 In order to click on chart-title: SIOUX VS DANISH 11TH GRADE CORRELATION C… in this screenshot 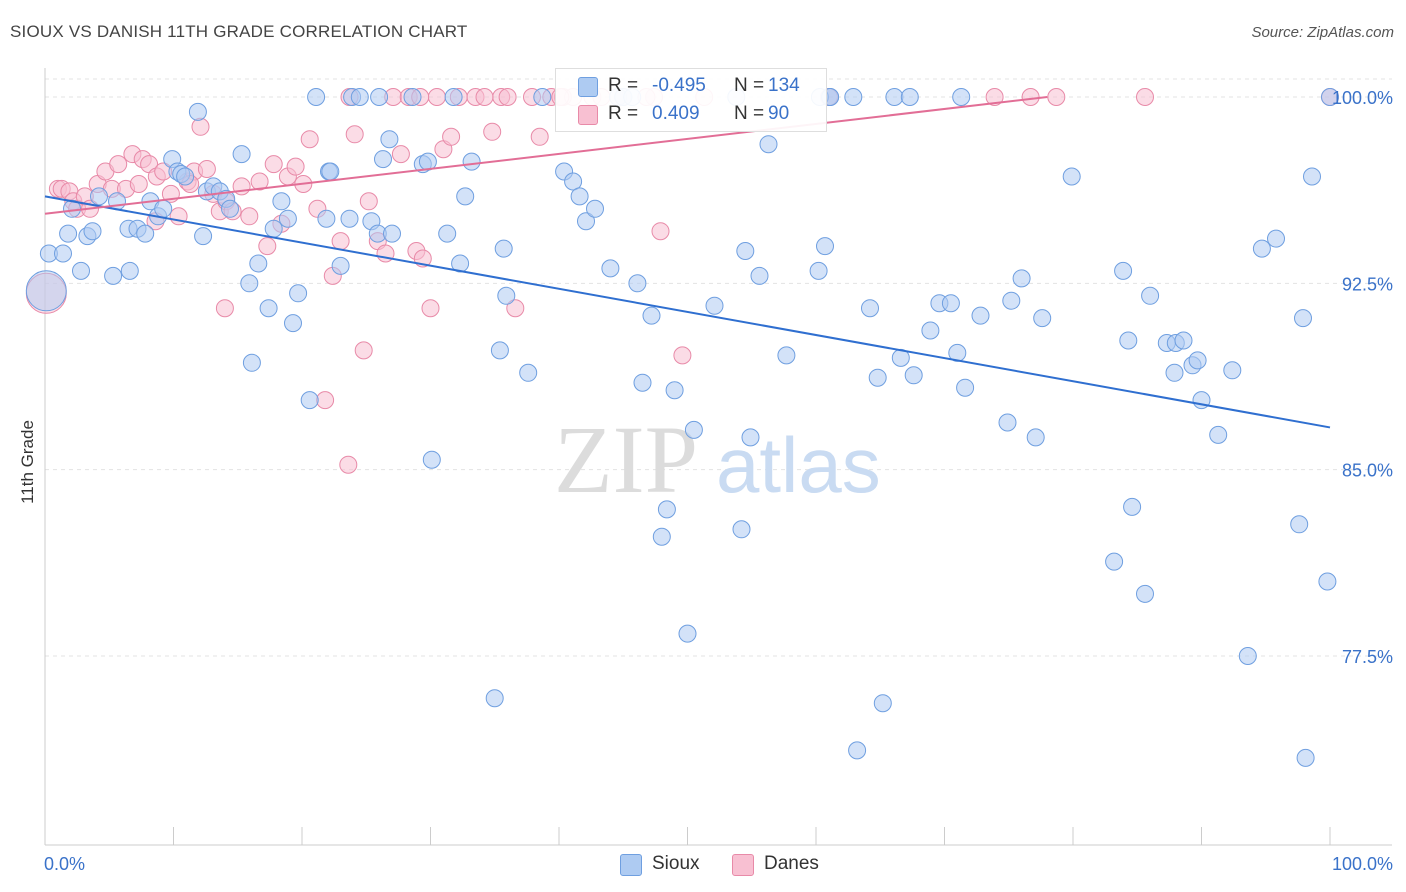, I will do `click(239, 31)`.